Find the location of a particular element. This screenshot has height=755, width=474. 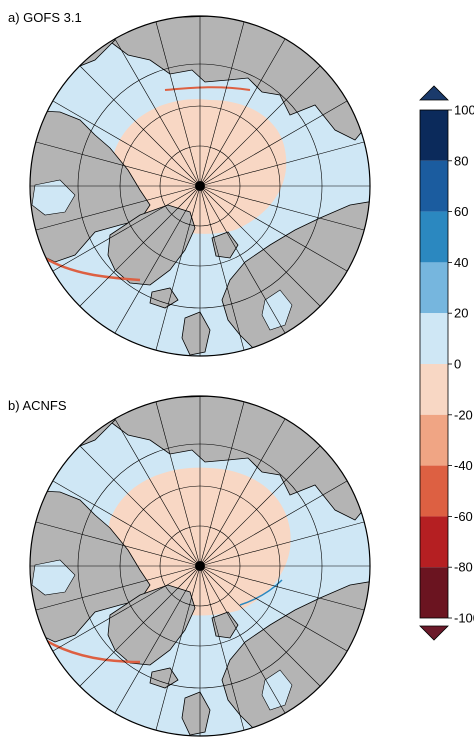

strong-loss-edge-a is located at coordinates (90, 267).